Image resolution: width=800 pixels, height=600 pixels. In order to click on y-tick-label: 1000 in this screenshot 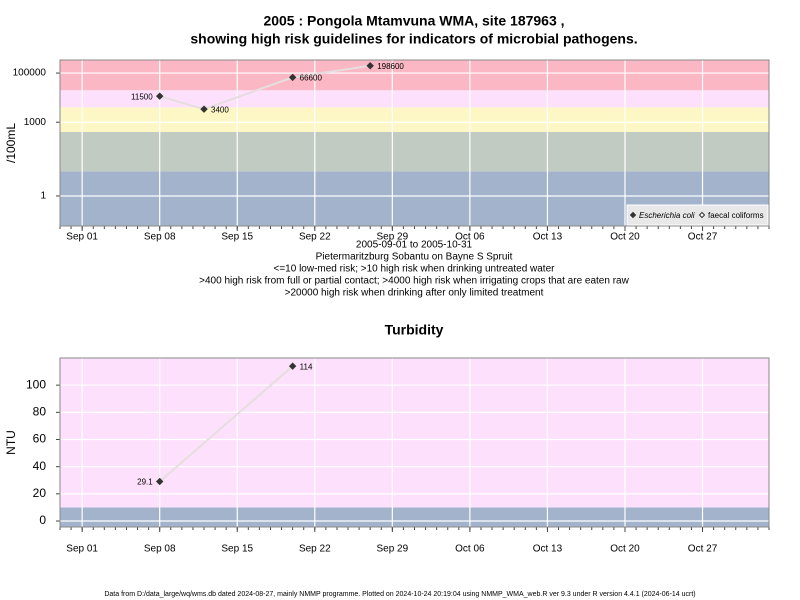, I will do `click(35, 122)`.